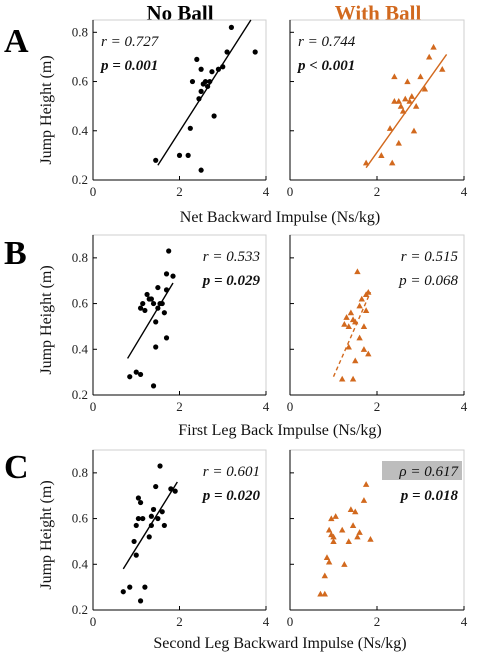  What do you see at coordinates (179, 191) in the screenshot?
I see `panel-a-no-ball-x-tick-label: 2` at bounding box center [179, 191].